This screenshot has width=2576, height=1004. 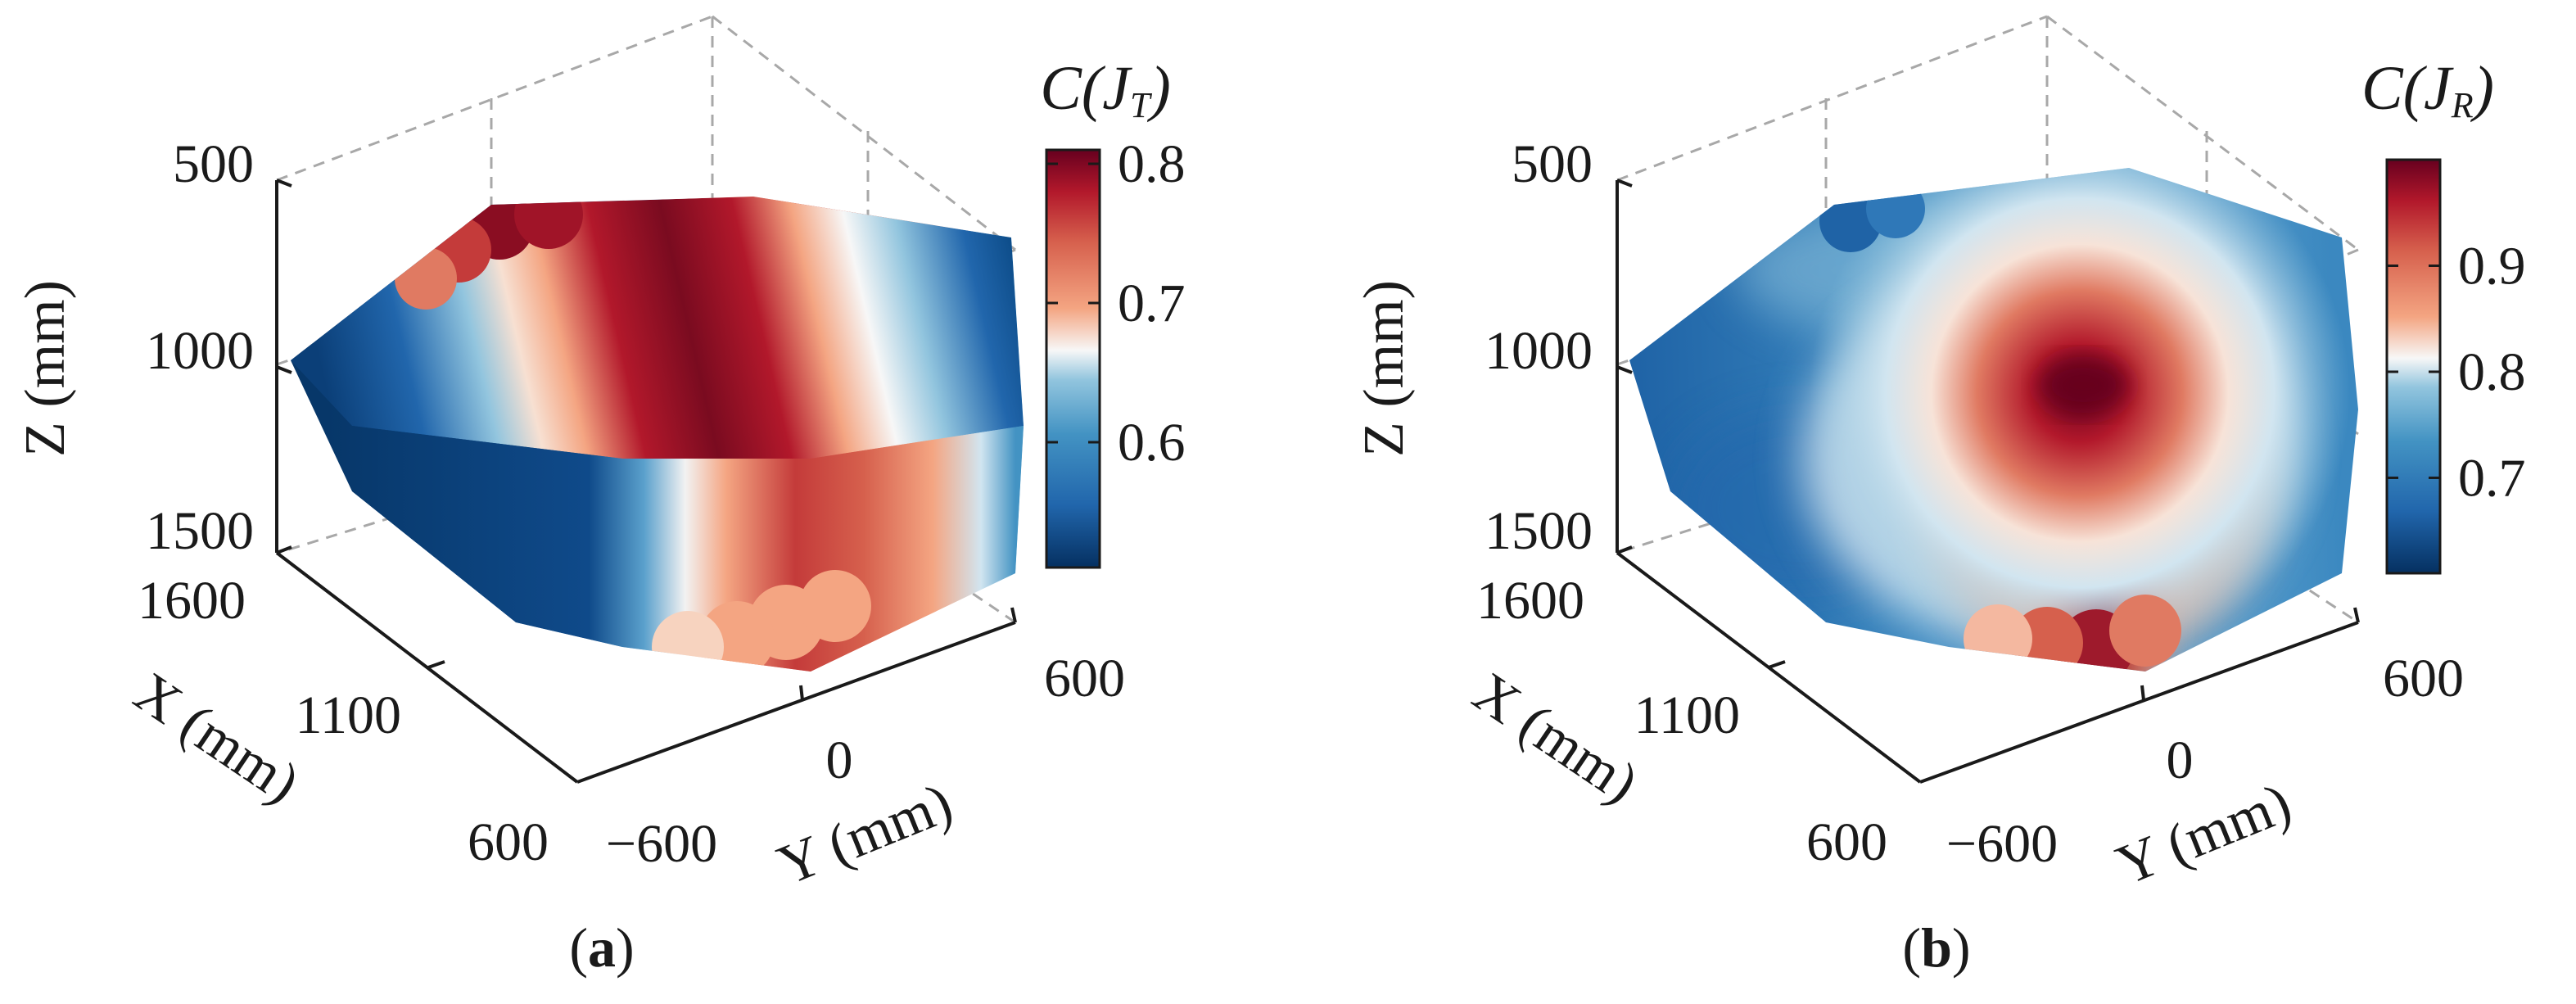 What do you see at coordinates (216, 738) in the screenshot?
I see `panel-a-x-axis-label: X (mm)` at bounding box center [216, 738].